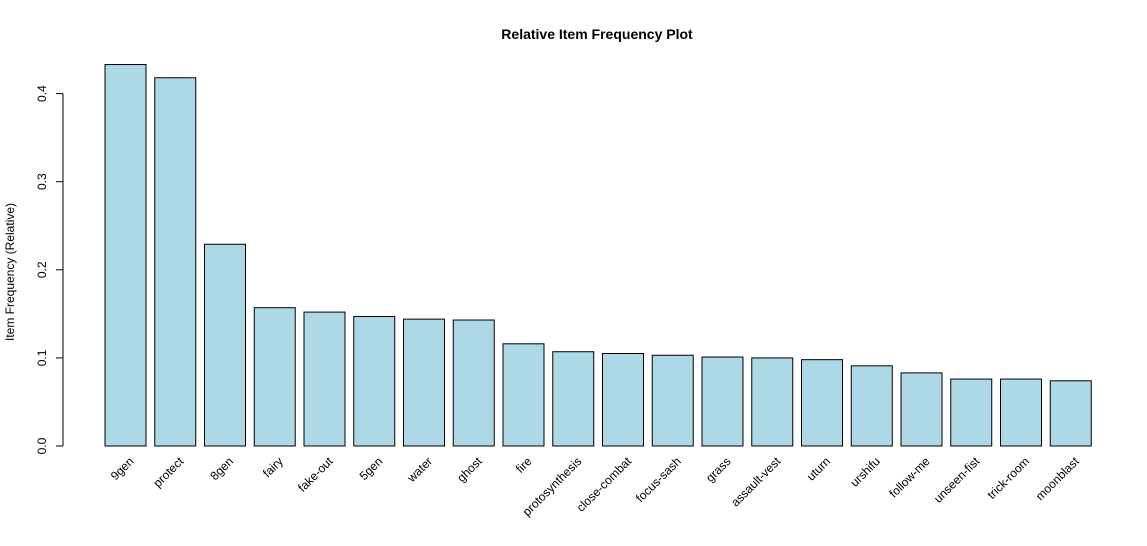 Image resolution: width=1147 pixels, height=546 pixels. What do you see at coordinates (871, 406) in the screenshot?
I see `bar-urshifu` at bounding box center [871, 406].